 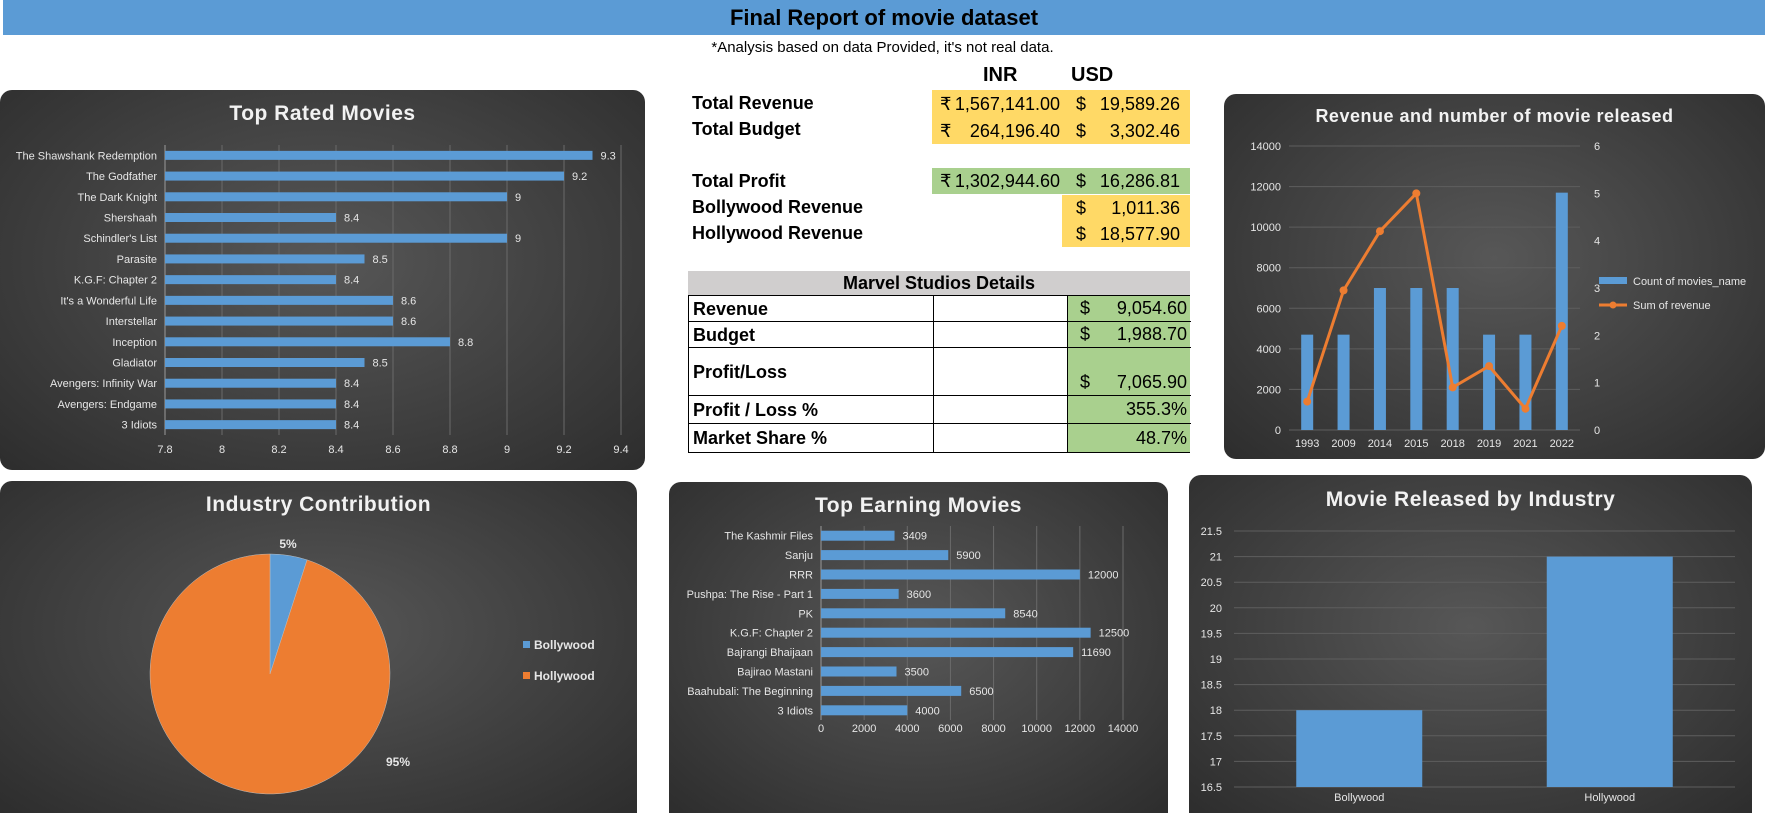 I want to click on data-label: 5%, so click(x=288, y=544).